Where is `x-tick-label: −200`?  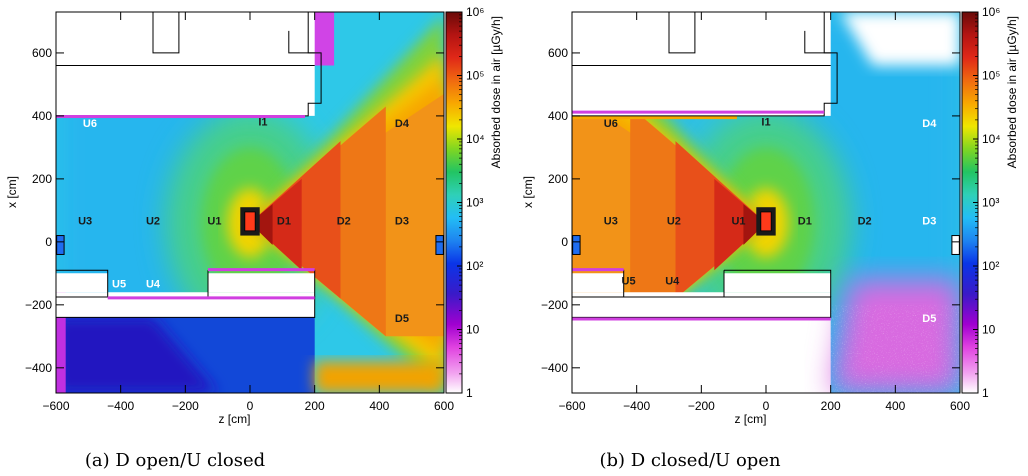
x-tick-label: −200 is located at coordinates (701, 406).